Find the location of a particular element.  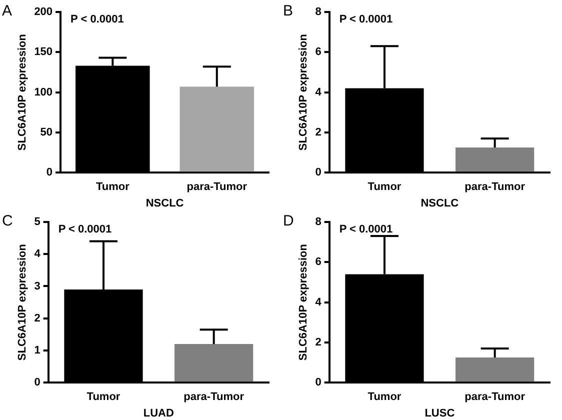

y-tick-label: 50 is located at coordinates (46, 132).